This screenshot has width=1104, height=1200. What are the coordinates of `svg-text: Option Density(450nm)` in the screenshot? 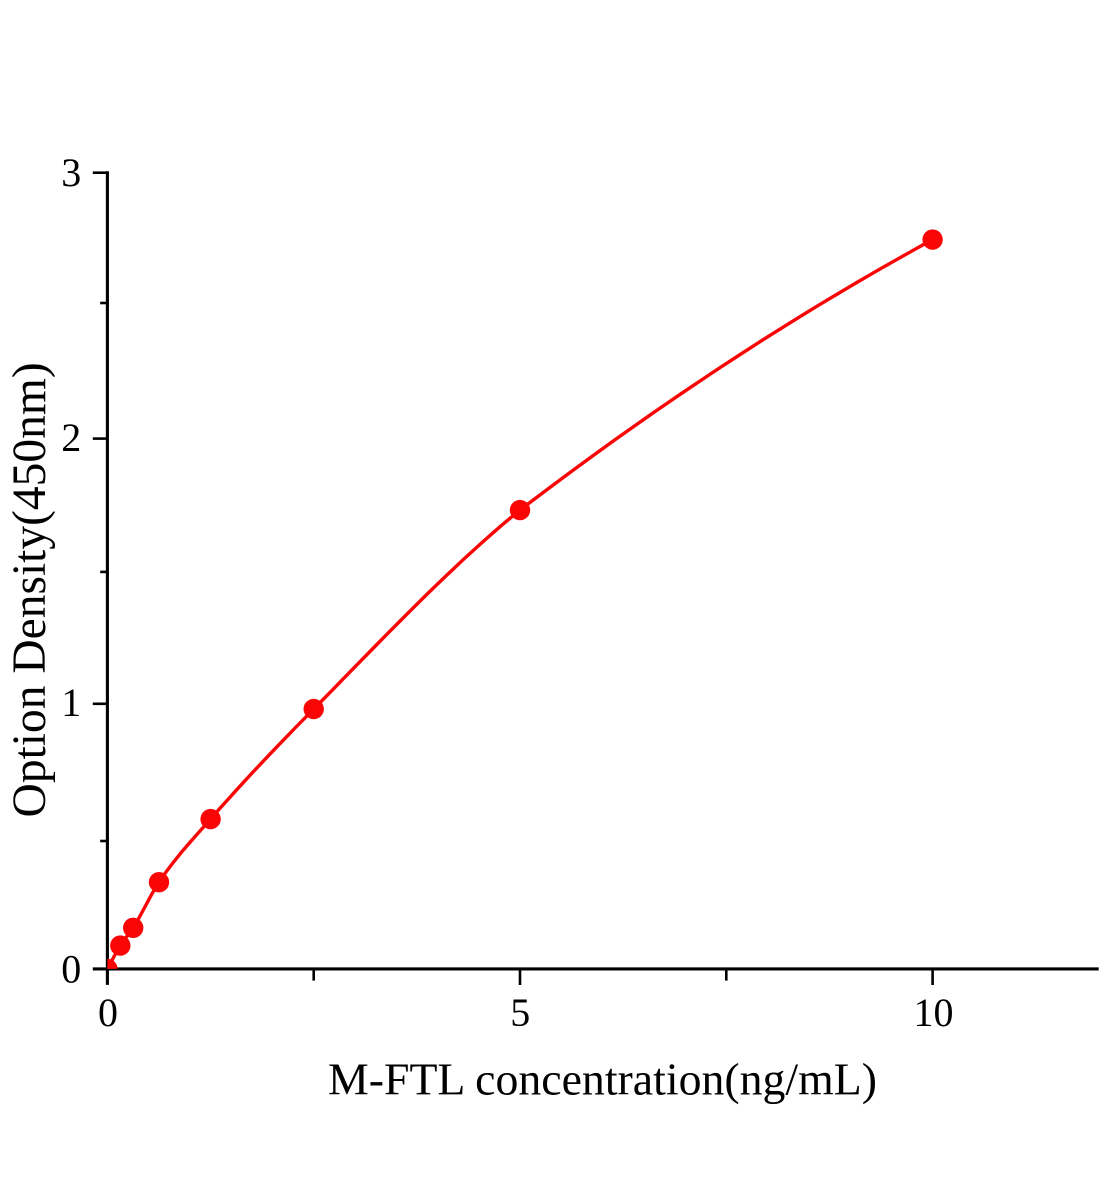 It's located at (30, 589).